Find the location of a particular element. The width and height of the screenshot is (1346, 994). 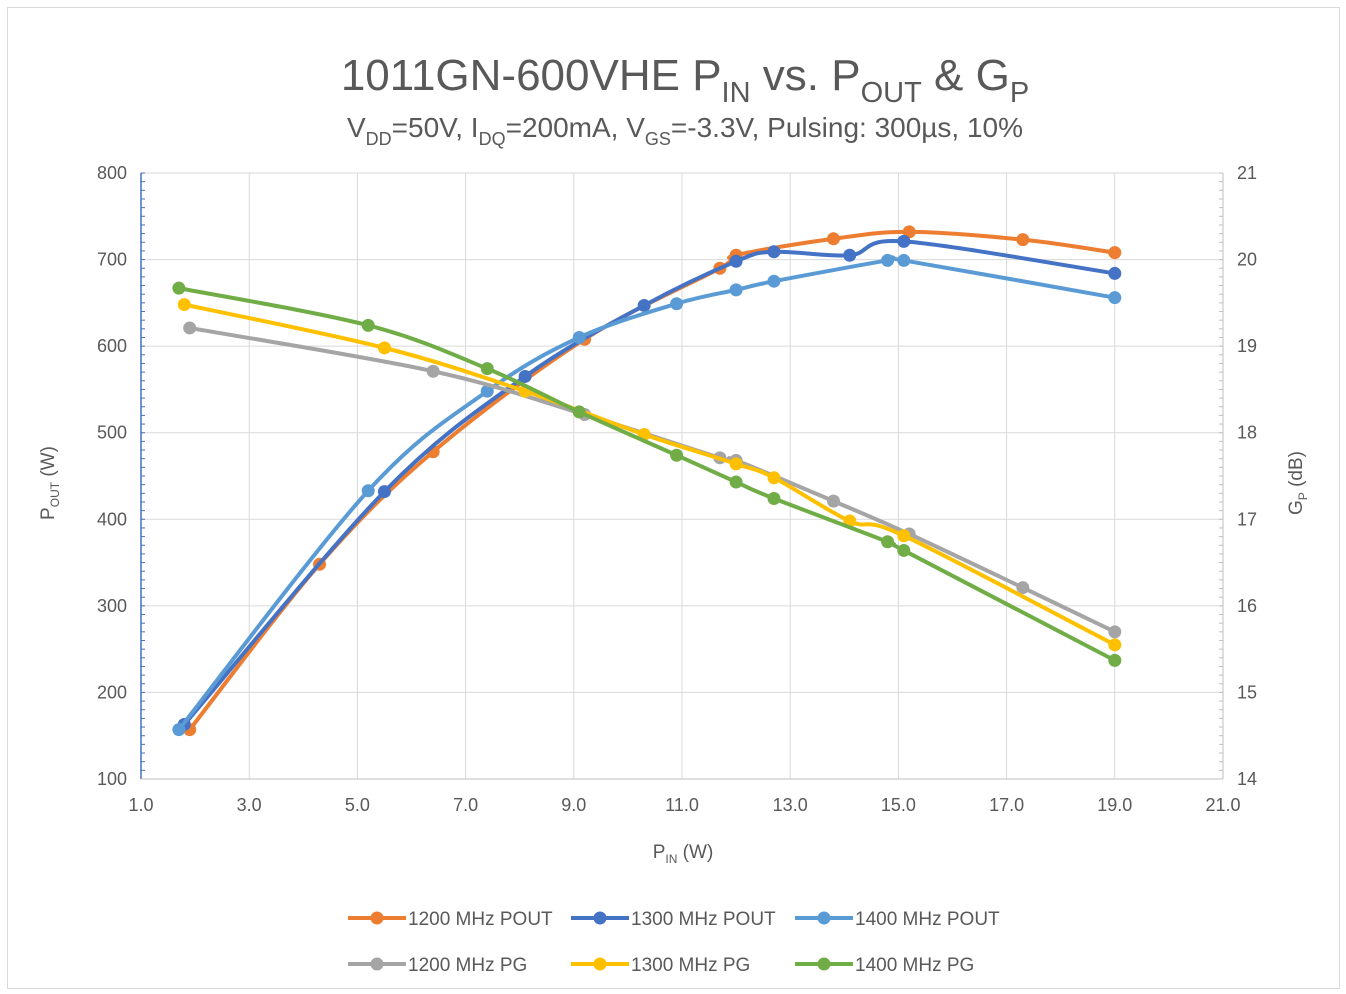

x-tick-label: 21.0 is located at coordinates (1222, 805).